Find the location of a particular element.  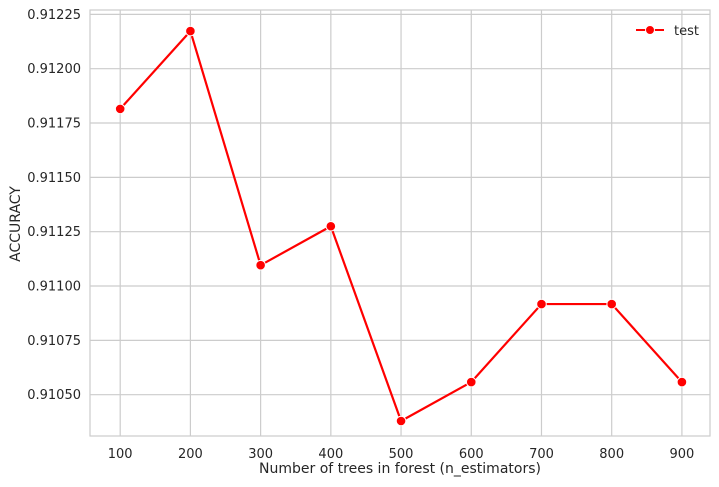

y-axis-label: ACCURACY is located at coordinates (16, 224).